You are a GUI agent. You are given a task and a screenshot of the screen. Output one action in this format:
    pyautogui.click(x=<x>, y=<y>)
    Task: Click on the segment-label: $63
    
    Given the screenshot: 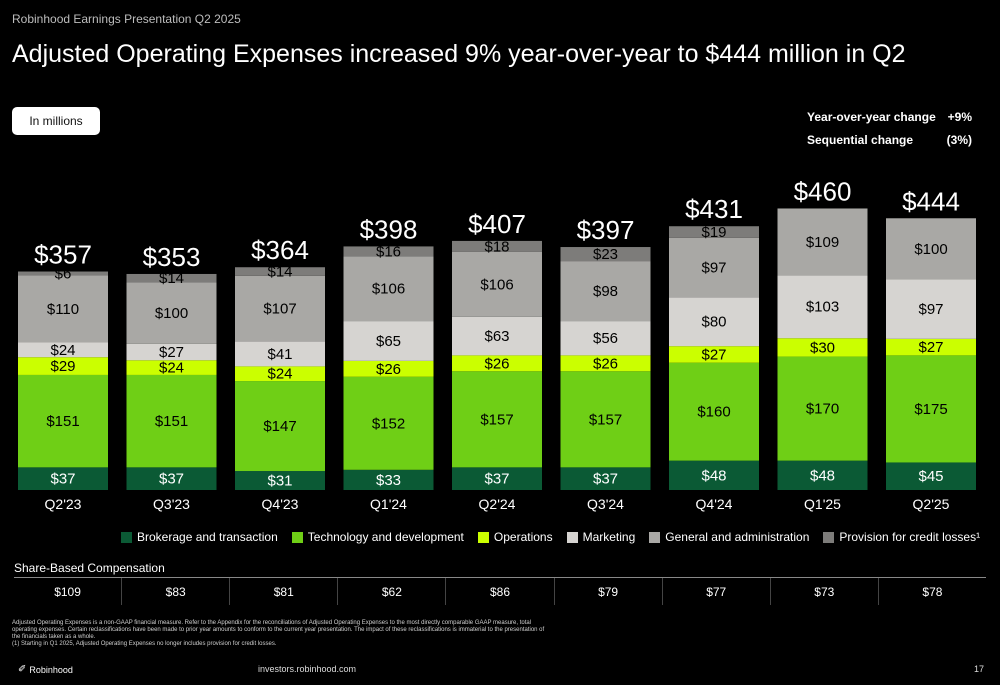 What is the action you would take?
    pyautogui.click(x=496, y=336)
    